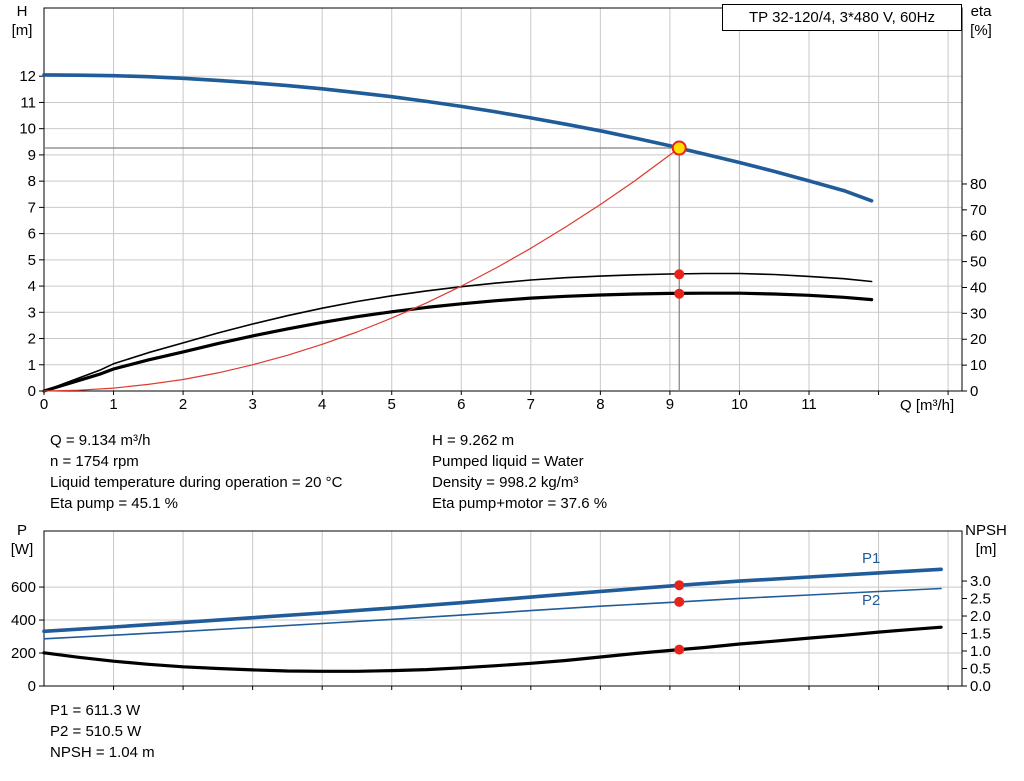 The width and height of the screenshot is (1024, 781). What do you see at coordinates (978, 339) in the screenshot?
I see `right-tick-label: 20` at bounding box center [978, 339].